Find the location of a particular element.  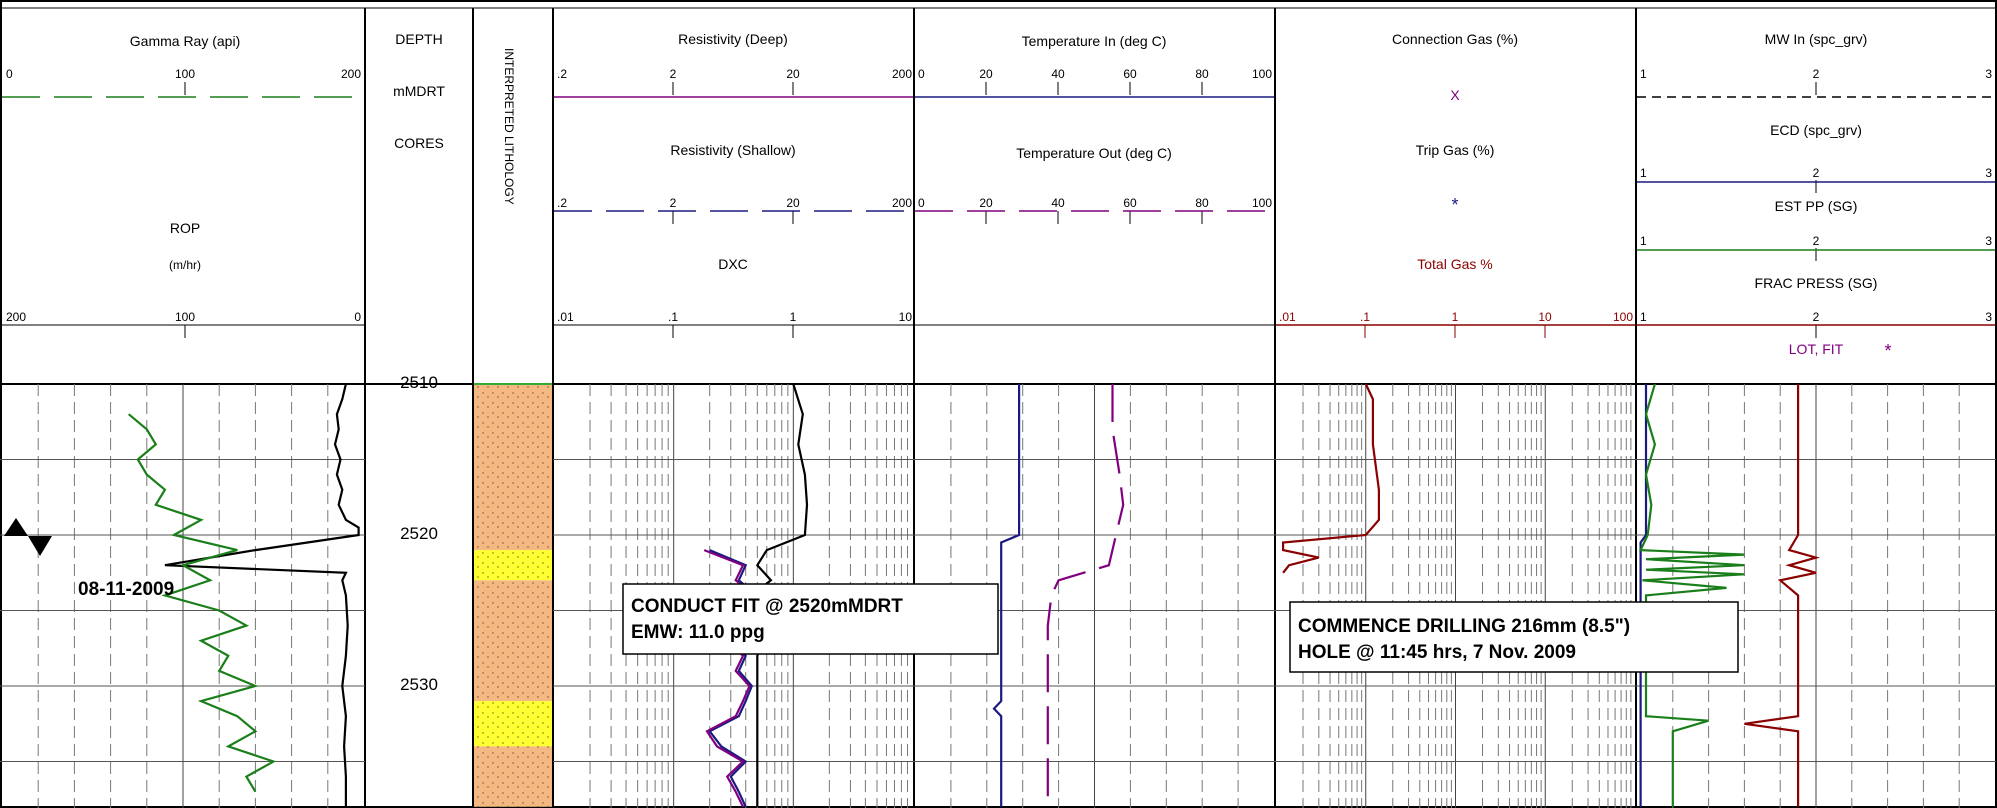

frac-tick-0: 1 is located at coordinates (1643, 317).